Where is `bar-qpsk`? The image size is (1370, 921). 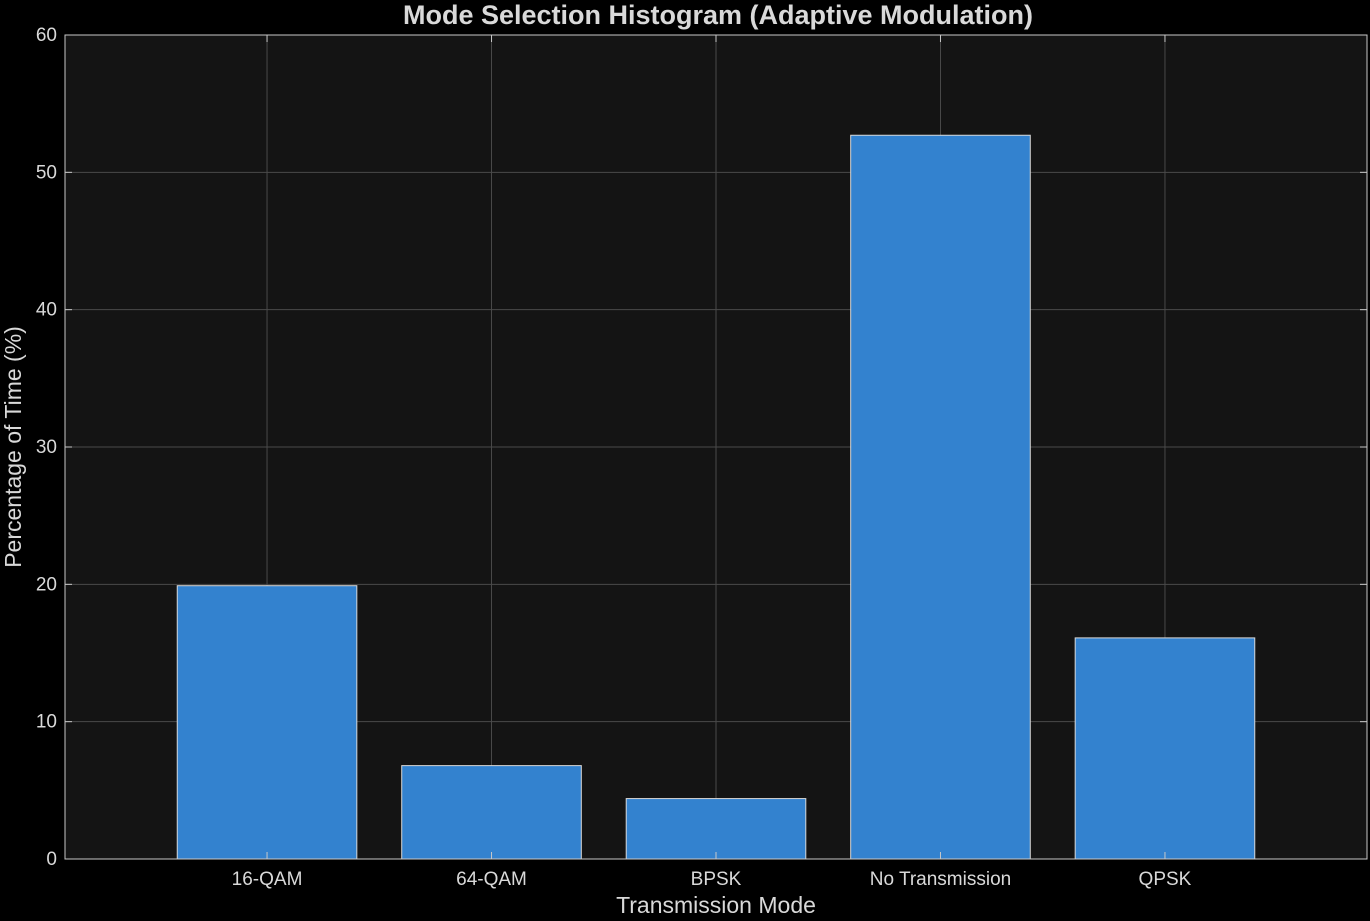 bar-qpsk is located at coordinates (1165, 748).